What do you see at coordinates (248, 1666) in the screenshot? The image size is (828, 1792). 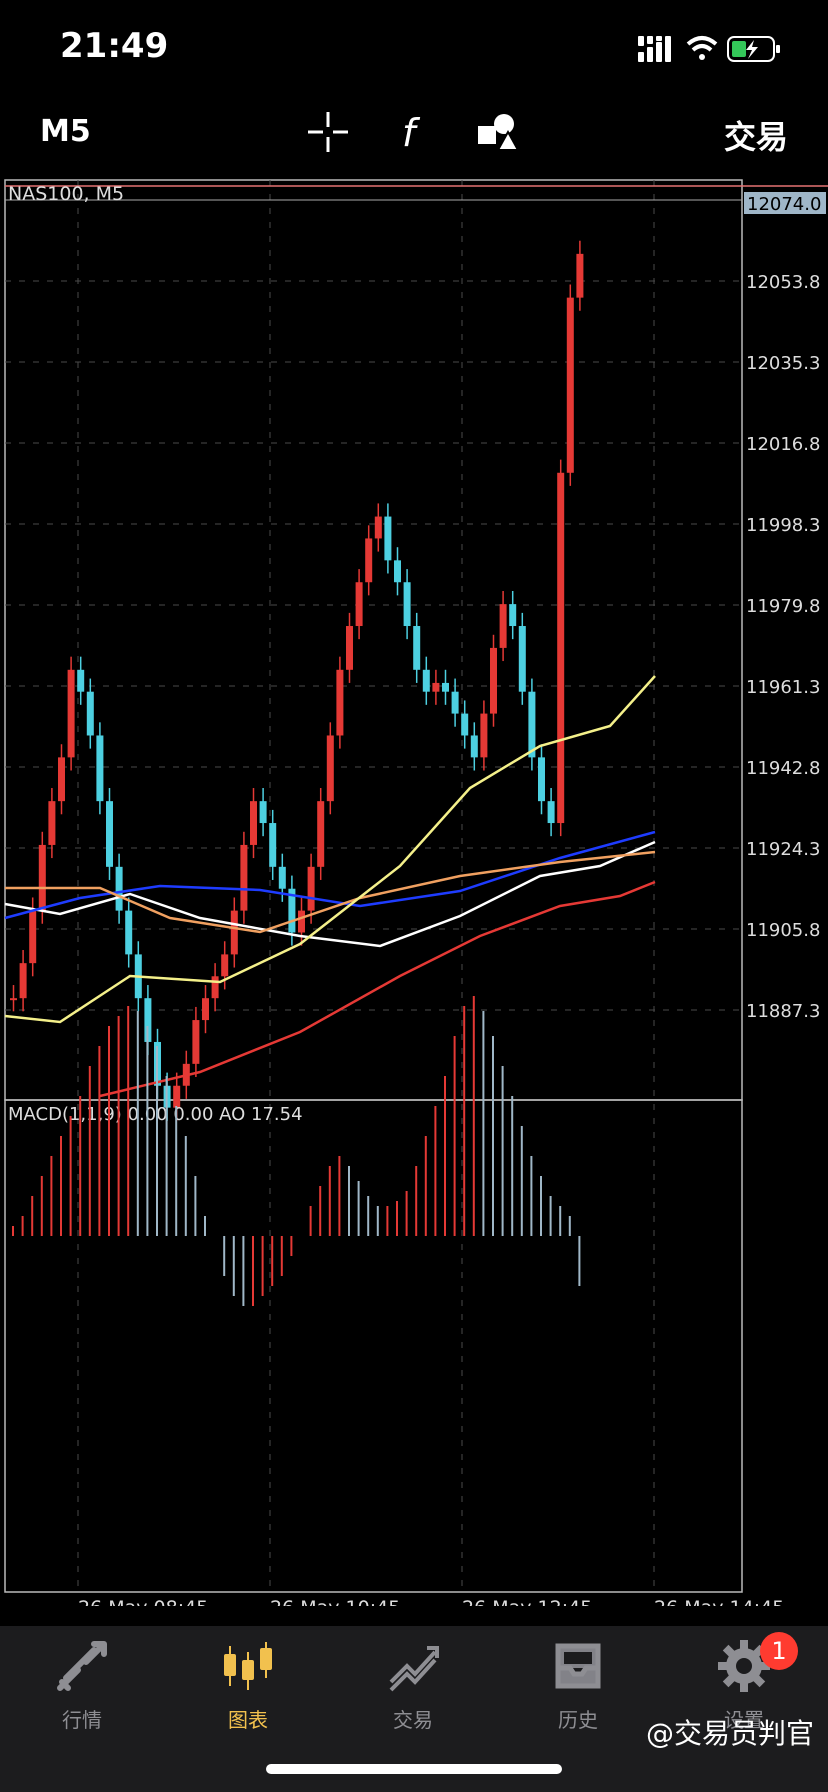 I see `chart-icon` at bounding box center [248, 1666].